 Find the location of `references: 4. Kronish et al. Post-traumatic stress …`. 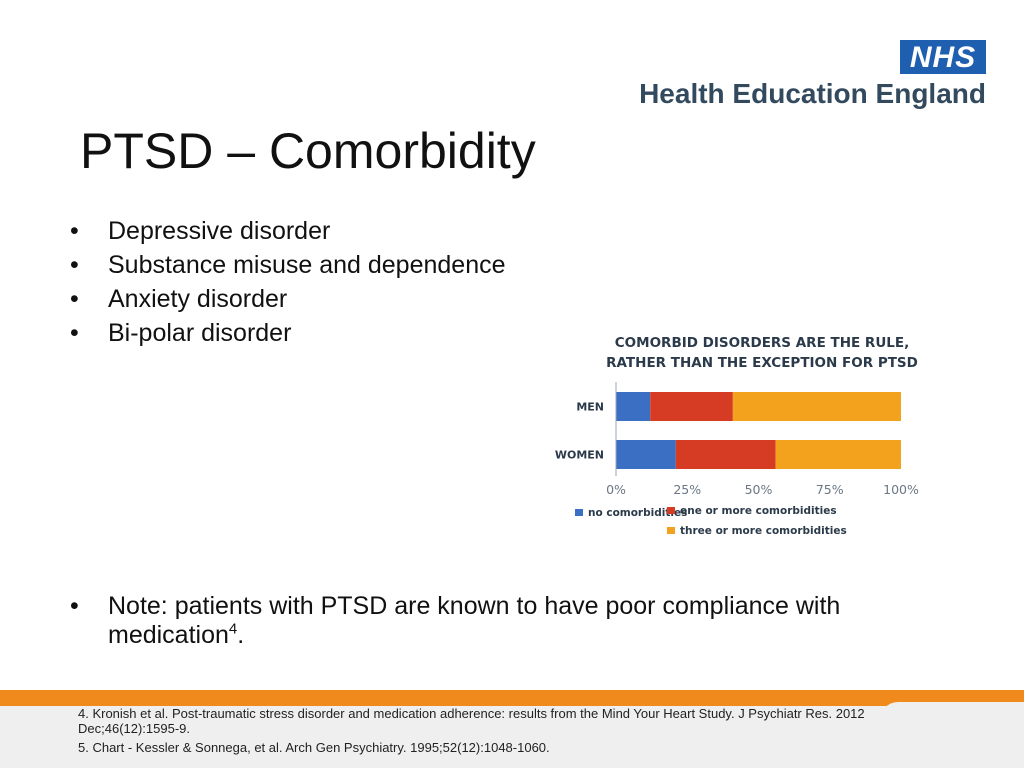

references: 4. Kronish et al. Post-traumatic stress … is located at coordinates (488, 732).